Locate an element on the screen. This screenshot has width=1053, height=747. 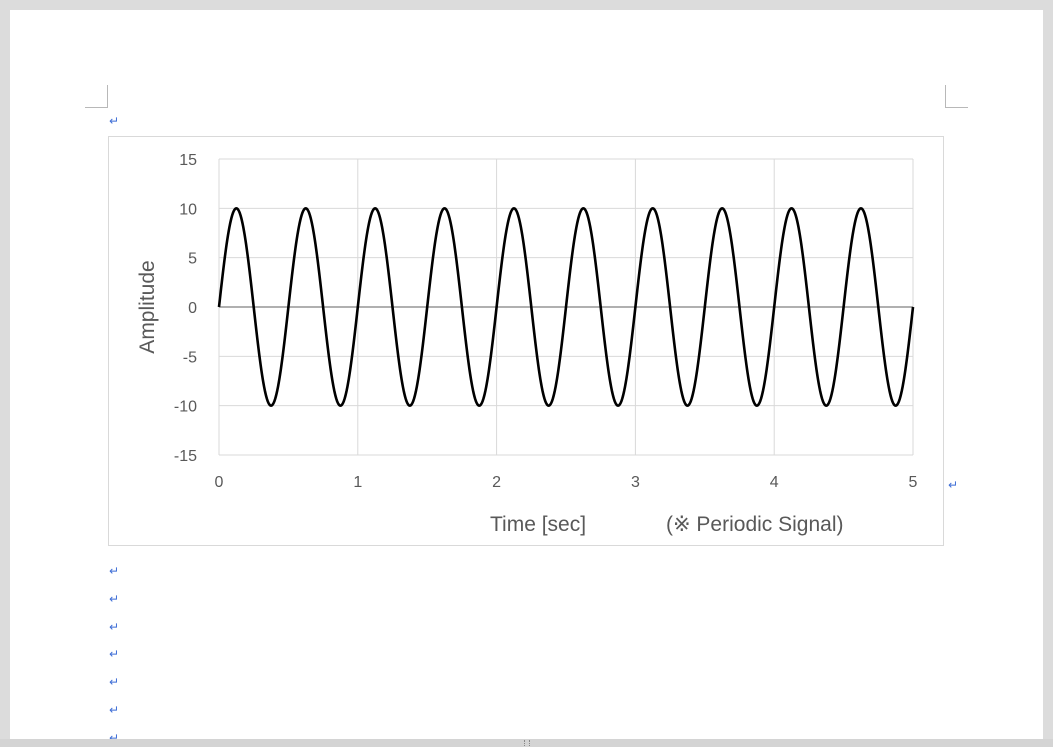
x-tick-label: 1 is located at coordinates (357, 482).